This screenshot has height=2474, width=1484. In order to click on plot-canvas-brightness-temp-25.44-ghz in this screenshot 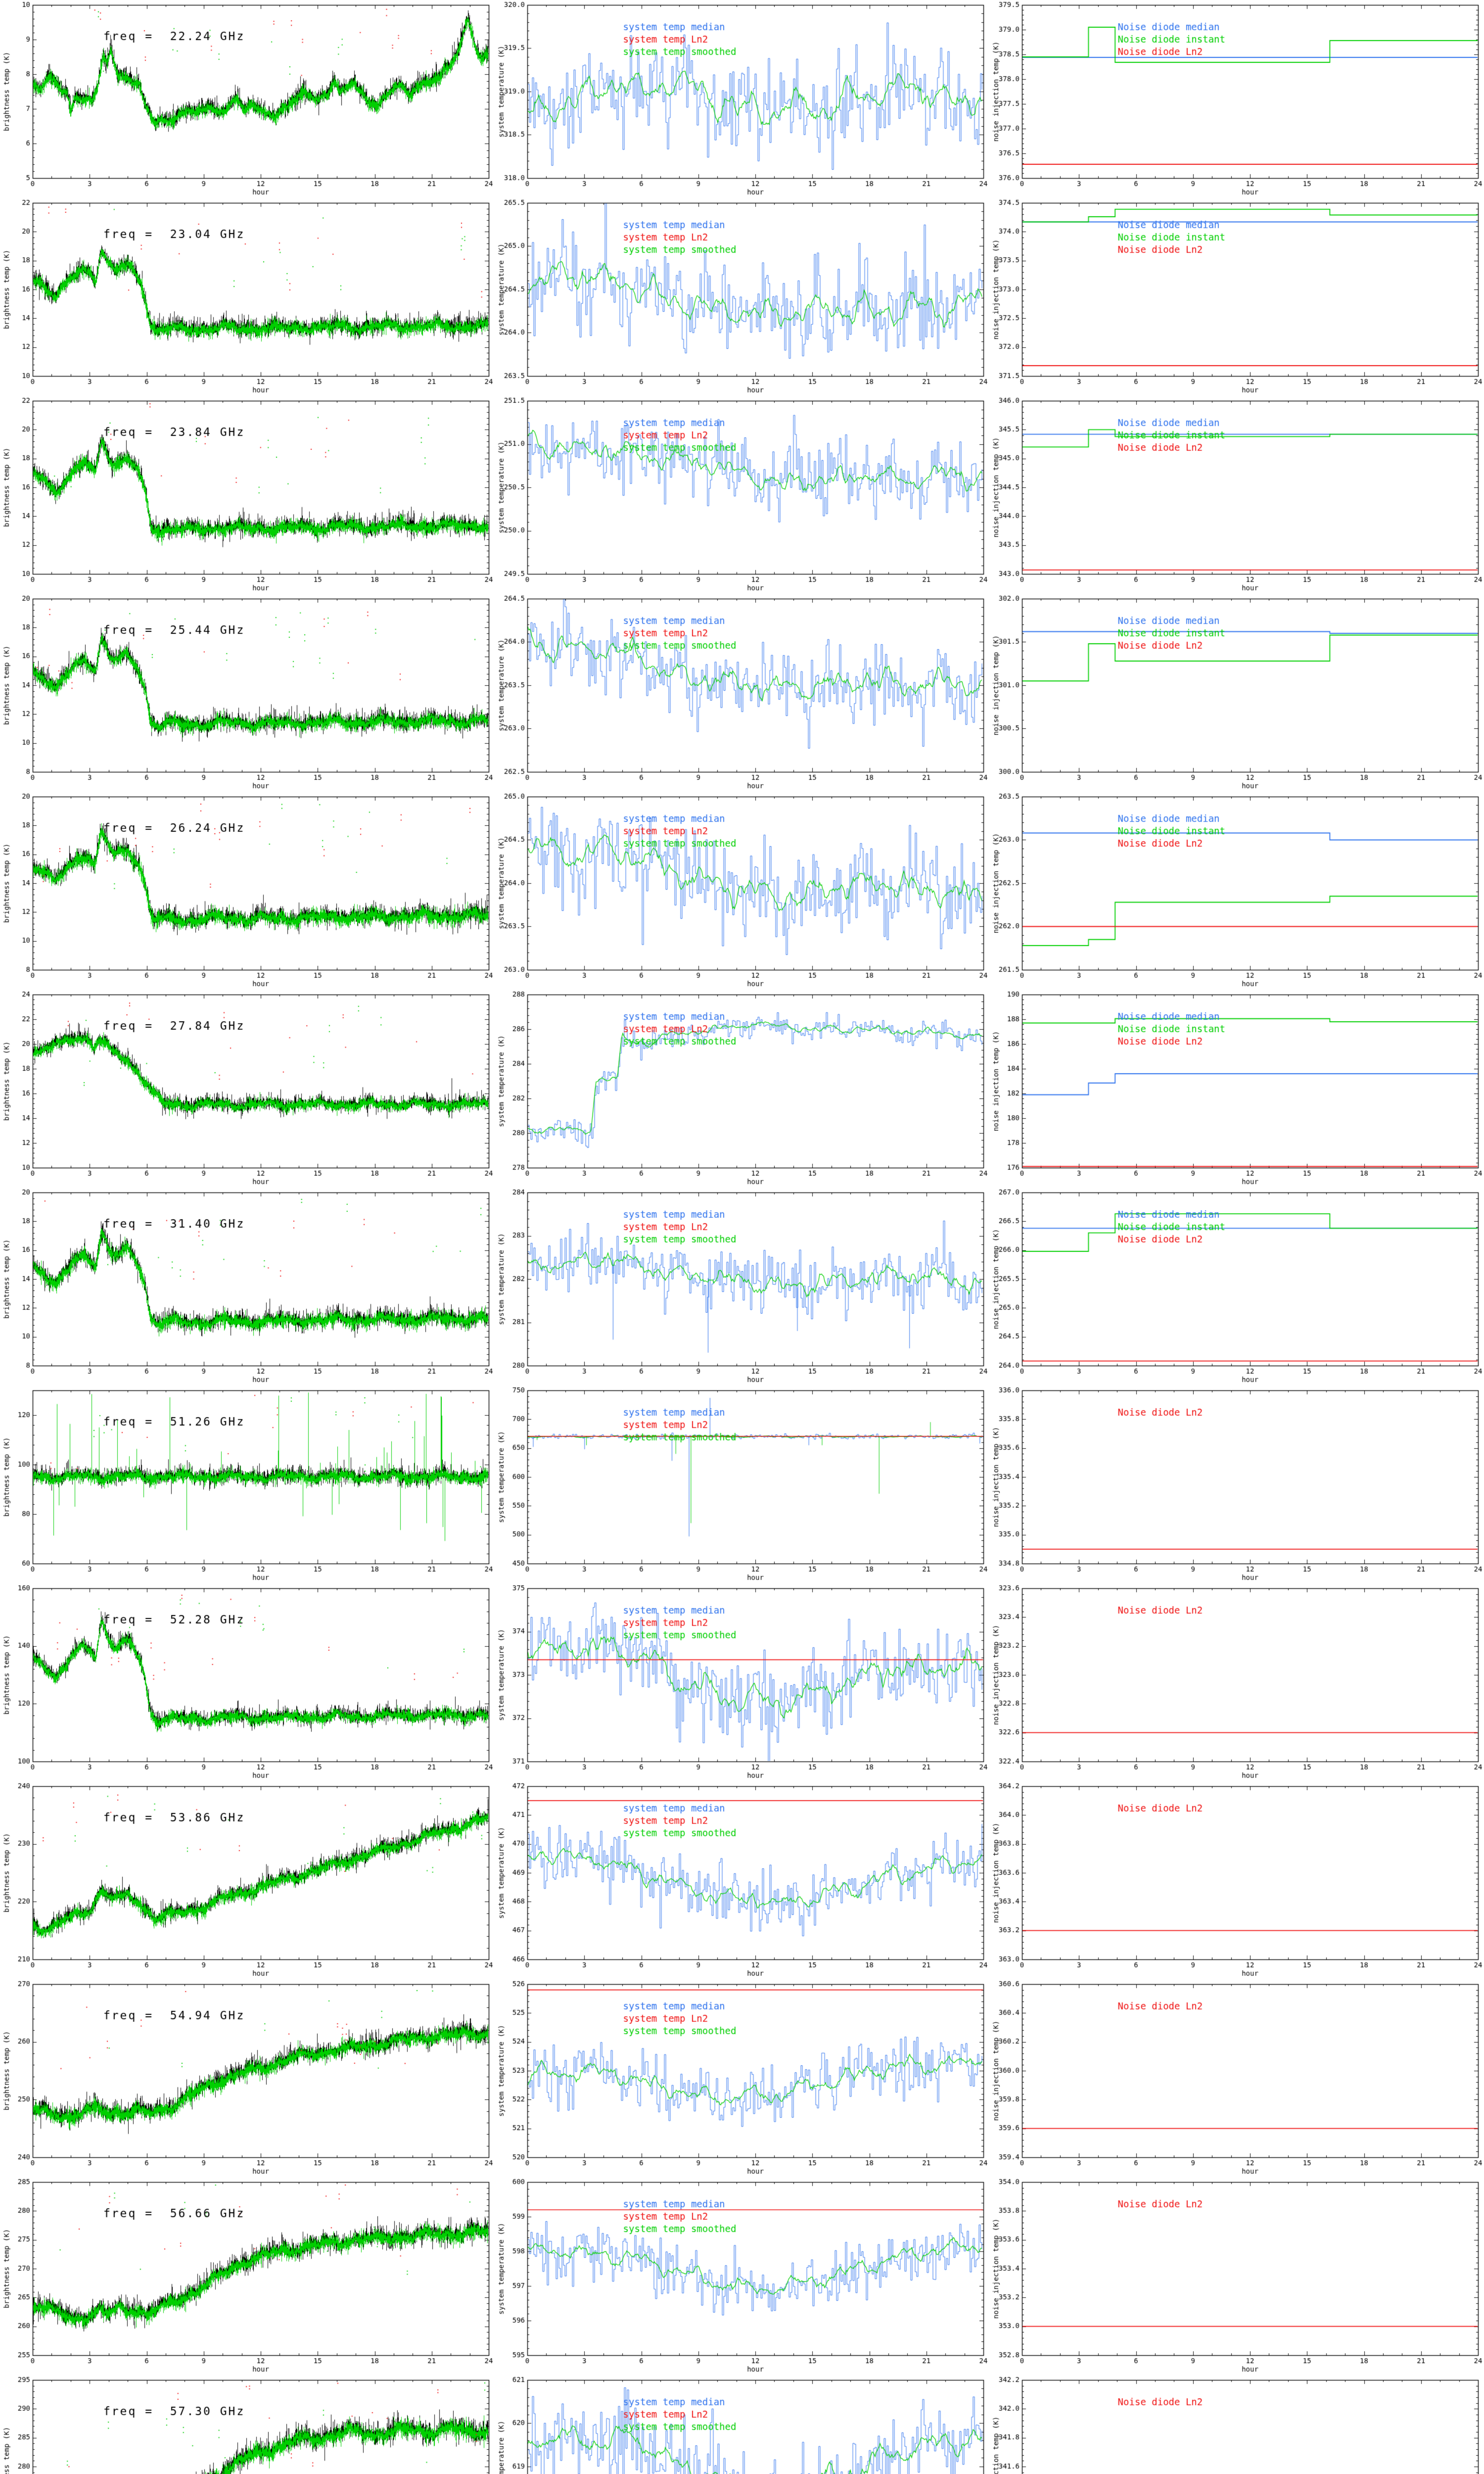, I will do `click(247, 693)`.